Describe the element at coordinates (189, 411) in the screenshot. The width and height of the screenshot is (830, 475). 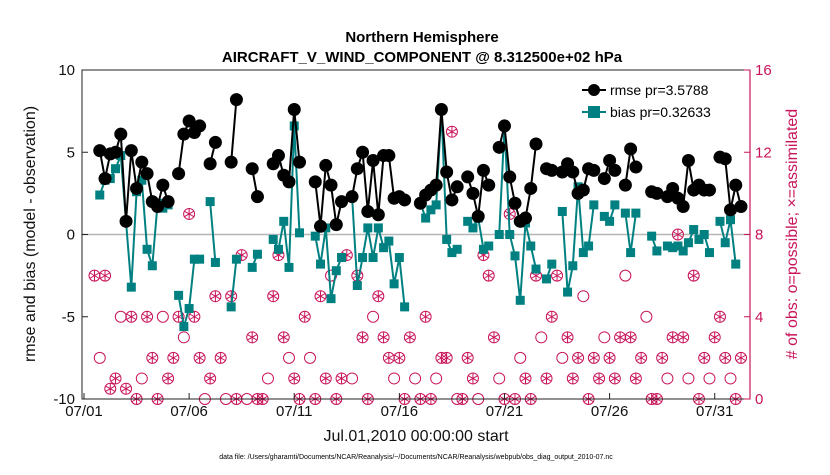
I see `x-tick-label: 07/06` at that location.